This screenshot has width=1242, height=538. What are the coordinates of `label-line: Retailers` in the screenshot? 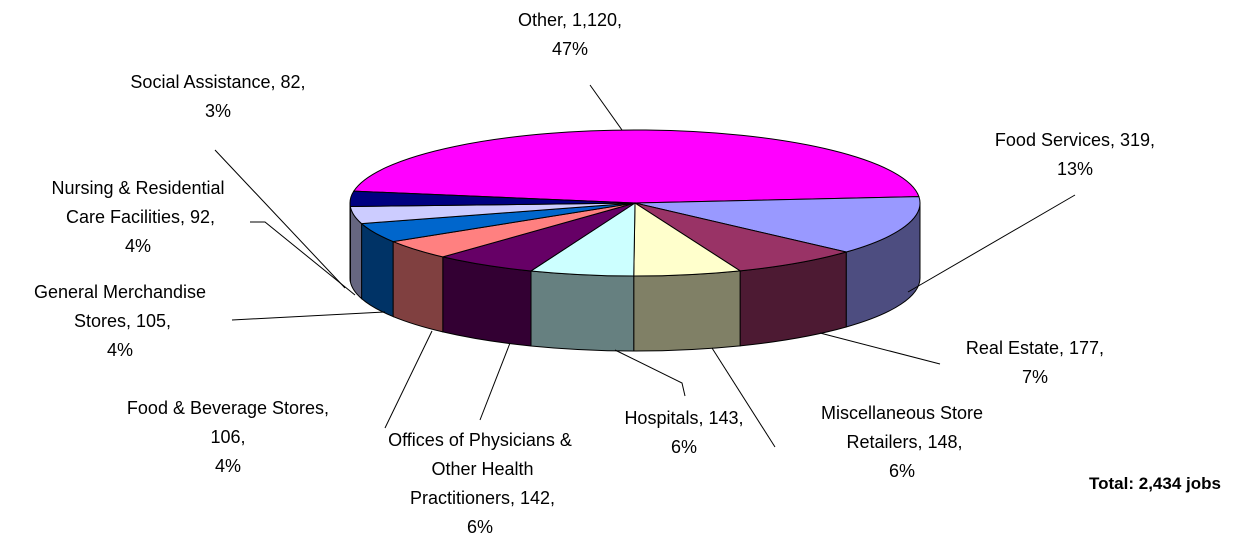 It's located at (879, 442).